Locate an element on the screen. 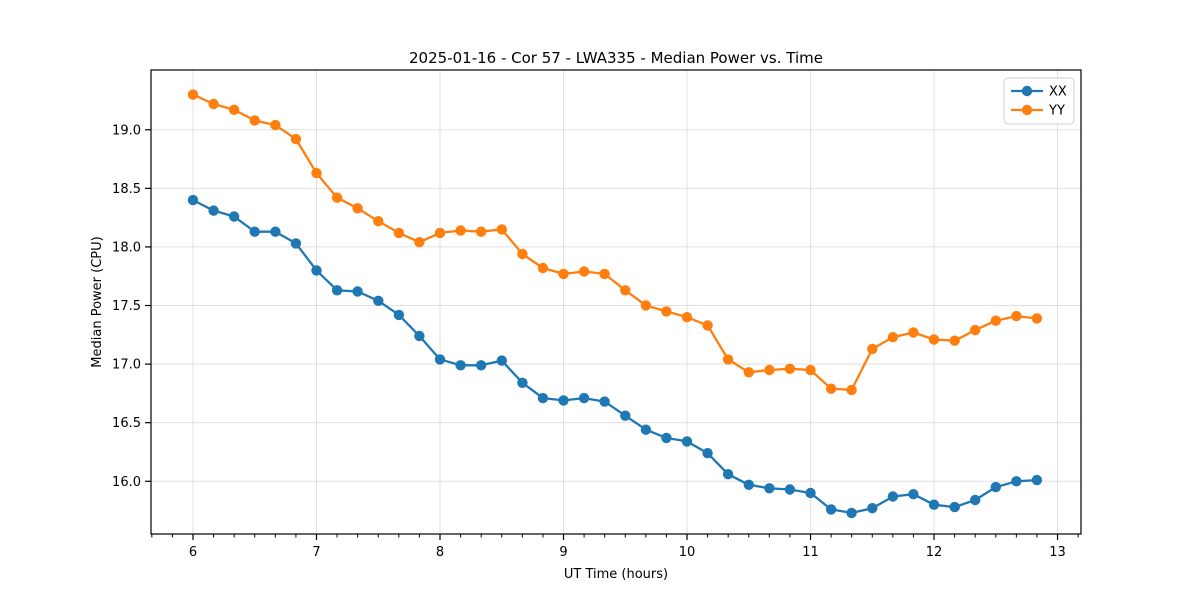 This screenshot has width=1200, height=600. x-axis-label: UT Time (hours) is located at coordinates (616, 574).